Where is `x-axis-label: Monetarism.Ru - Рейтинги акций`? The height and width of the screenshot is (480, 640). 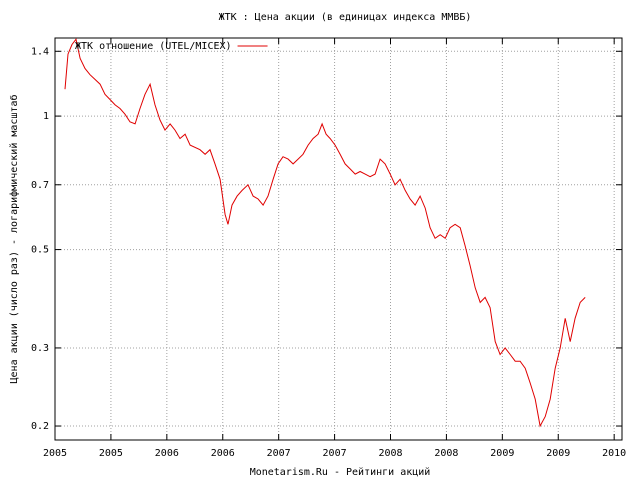
x-axis-label: Monetarism.Ru - Рейтинги акций is located at coordinates (340, 472).